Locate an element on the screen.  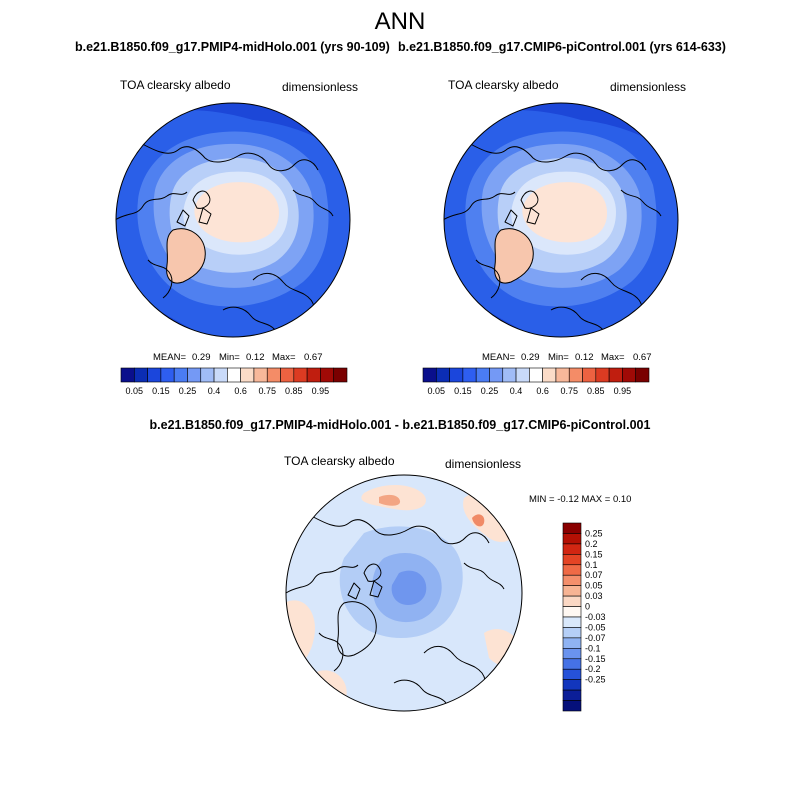
left-colorbar-tick-label: 0.15 is located at coordinates (161, 391).